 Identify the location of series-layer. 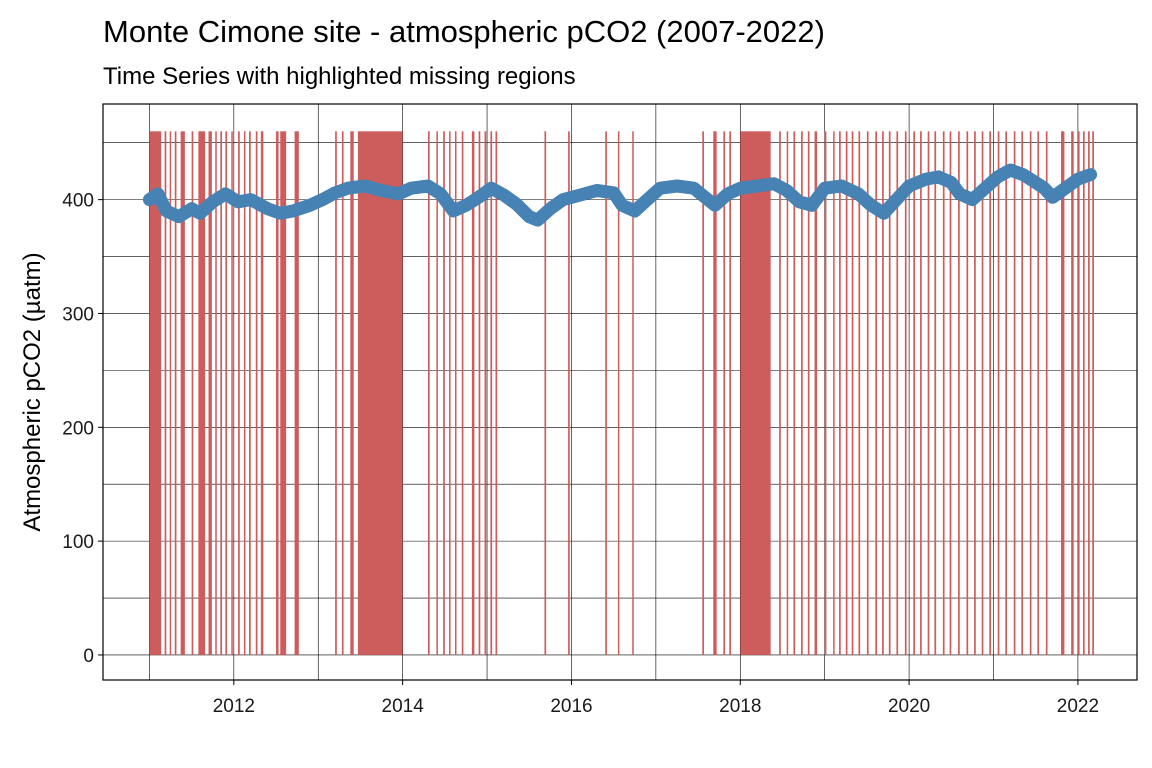
(620, 195).